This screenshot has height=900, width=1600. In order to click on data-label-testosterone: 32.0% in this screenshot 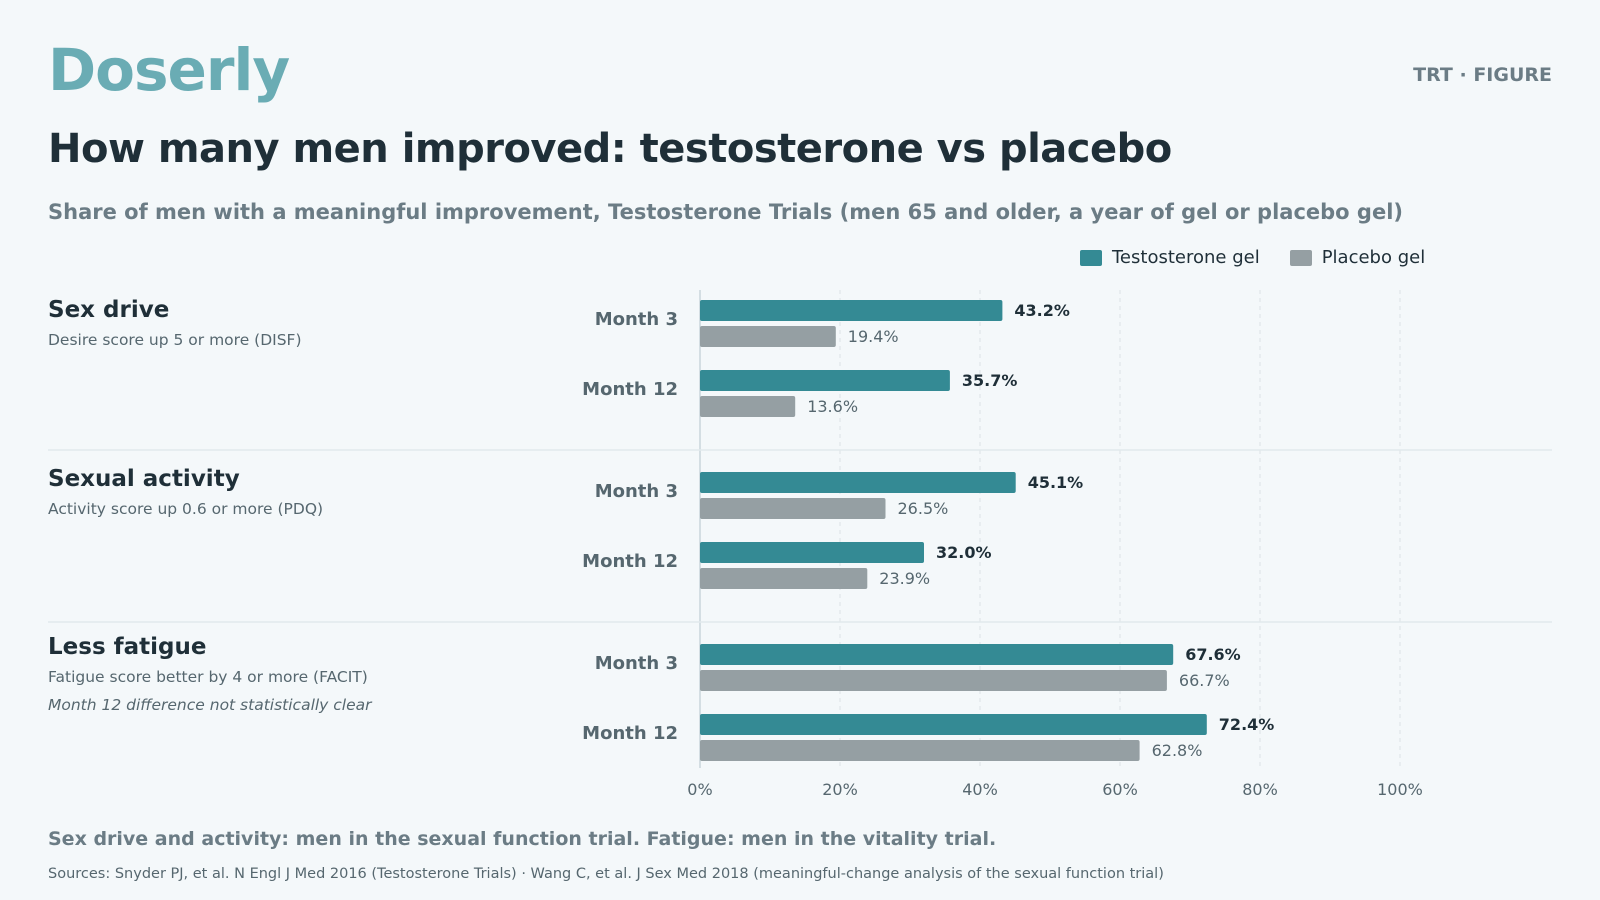, I will do `click(964, 552)`.